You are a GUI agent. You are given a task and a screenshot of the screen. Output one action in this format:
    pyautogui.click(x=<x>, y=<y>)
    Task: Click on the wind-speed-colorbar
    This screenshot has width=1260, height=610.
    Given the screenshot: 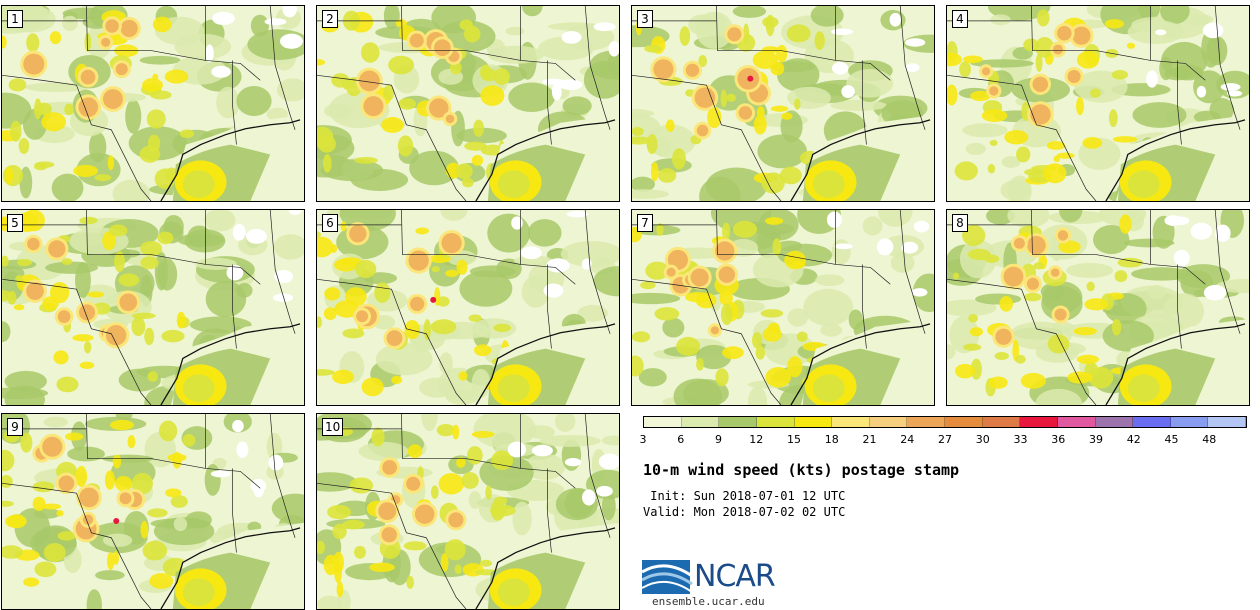 What is the action you would take?
    pyautogui.click(x=945, y=422)
    